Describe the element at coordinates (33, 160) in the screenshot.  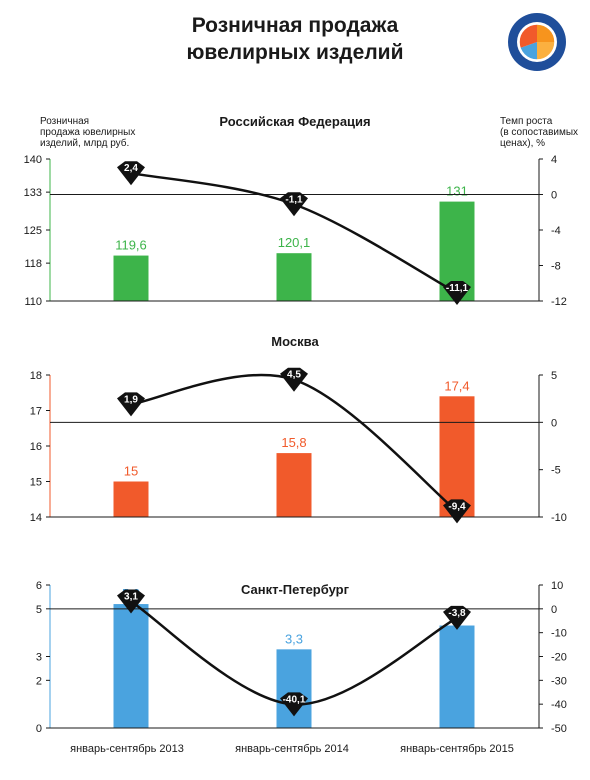
I see `left-tick-label: 140` at that location.